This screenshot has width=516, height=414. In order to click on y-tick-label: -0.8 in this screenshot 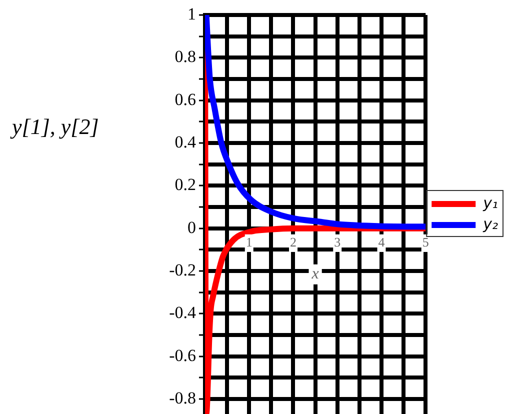, I will do `click(182, 398)`.